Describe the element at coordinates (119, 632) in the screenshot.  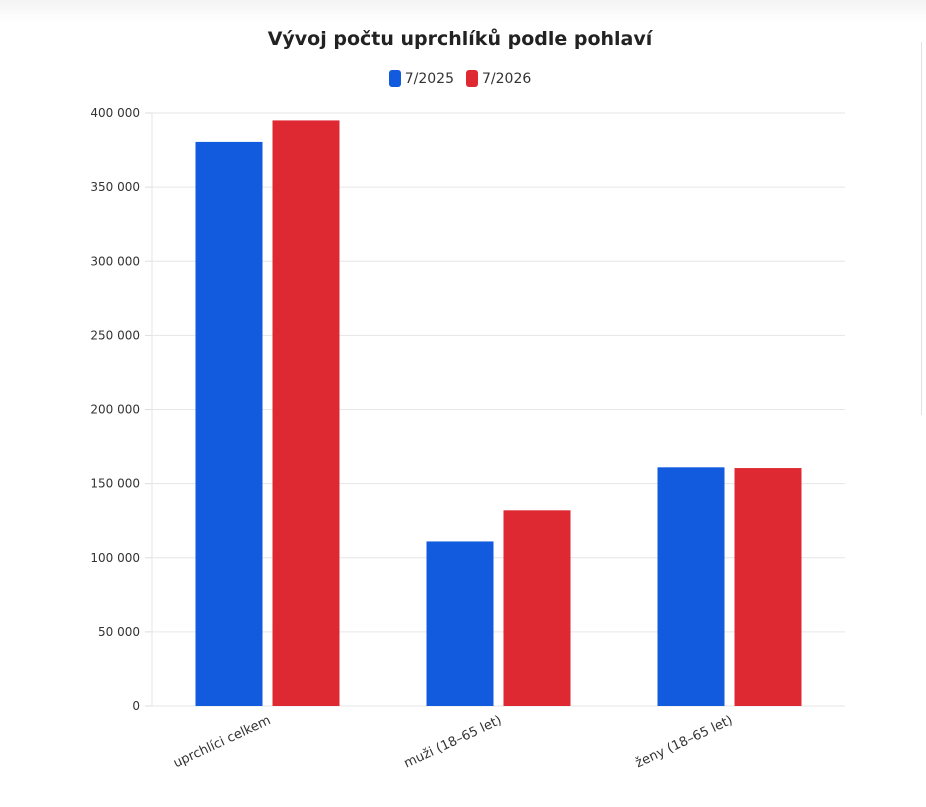
I see `y-tick-label-50000: 50 000` at that location.